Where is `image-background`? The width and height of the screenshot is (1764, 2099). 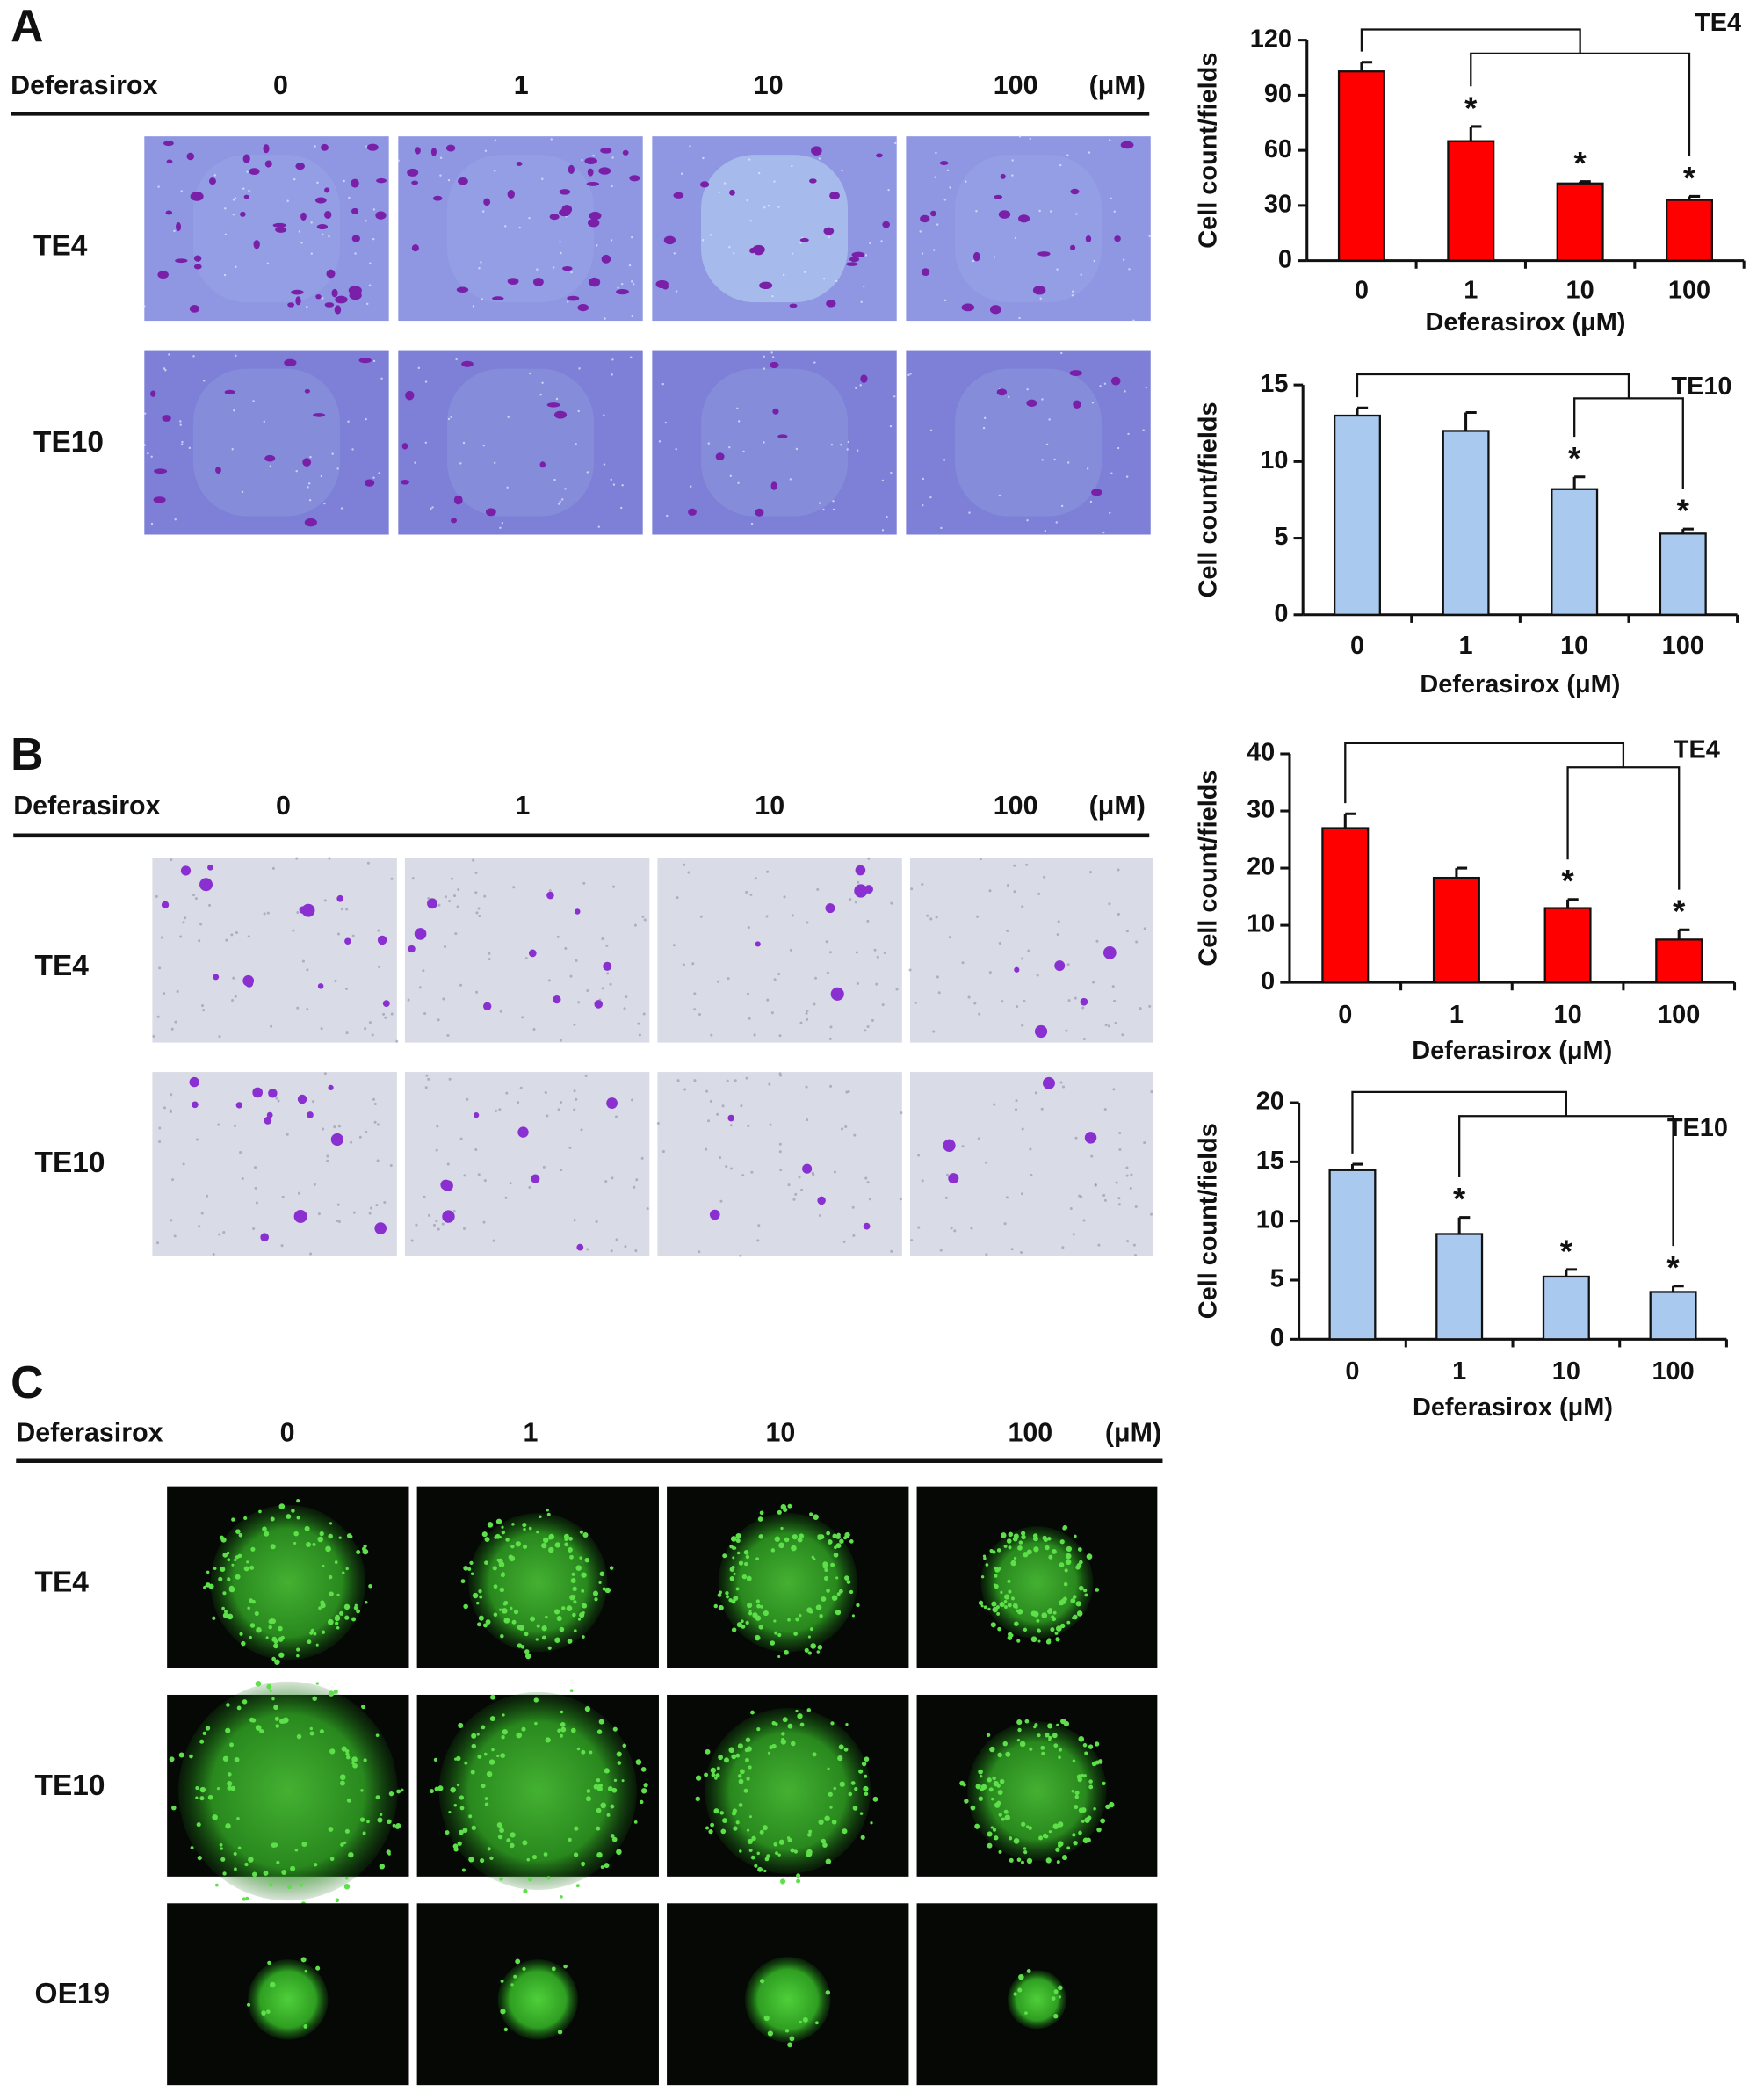
image-background is located at coordinates (1031, 950).